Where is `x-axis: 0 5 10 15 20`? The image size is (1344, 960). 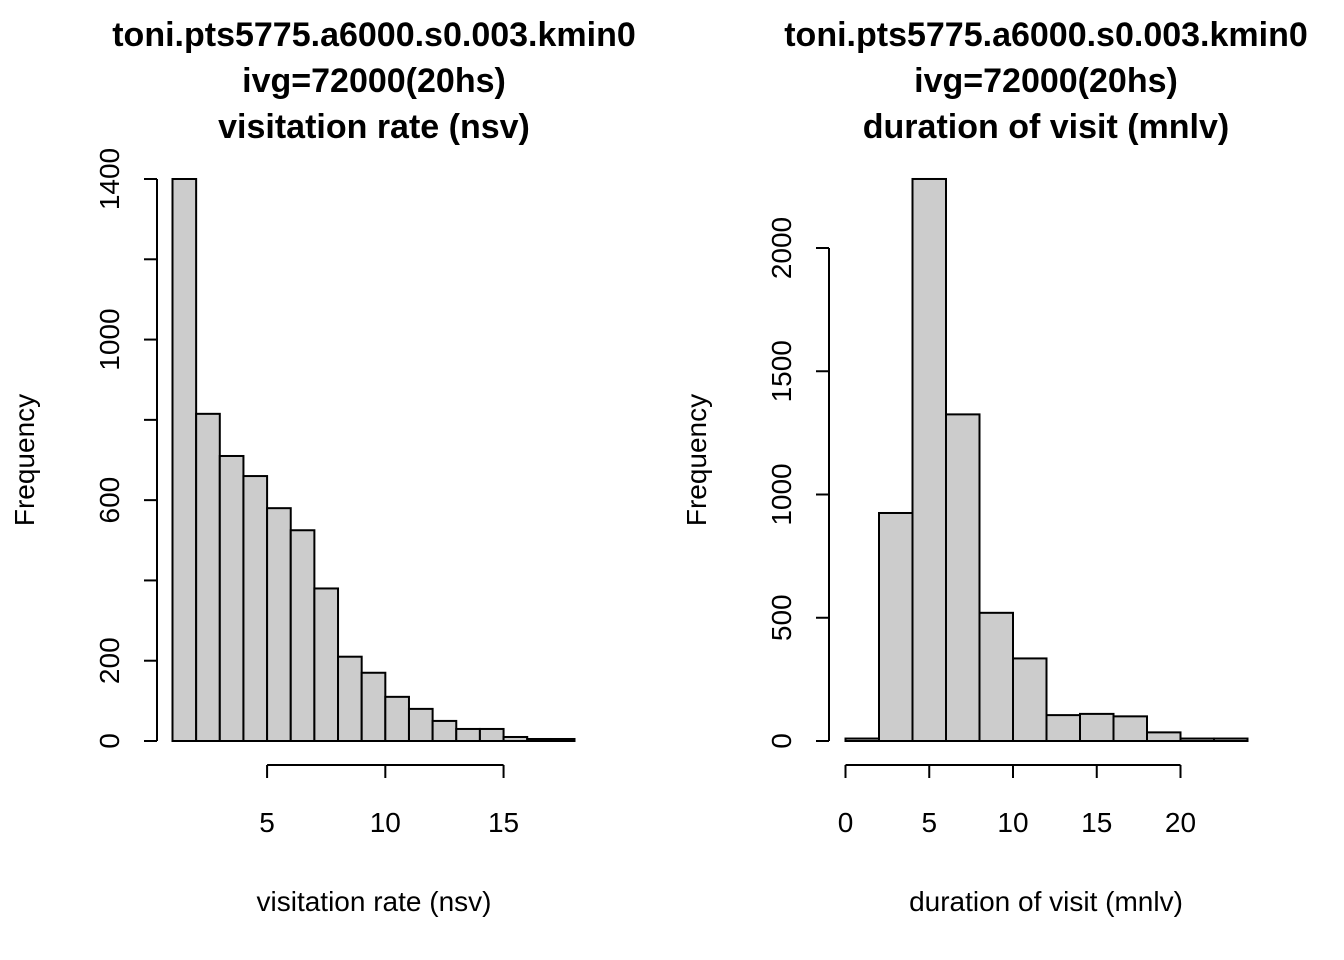 x-axis: 0 5 10 15 20 is located at coordinates (1017, 801).